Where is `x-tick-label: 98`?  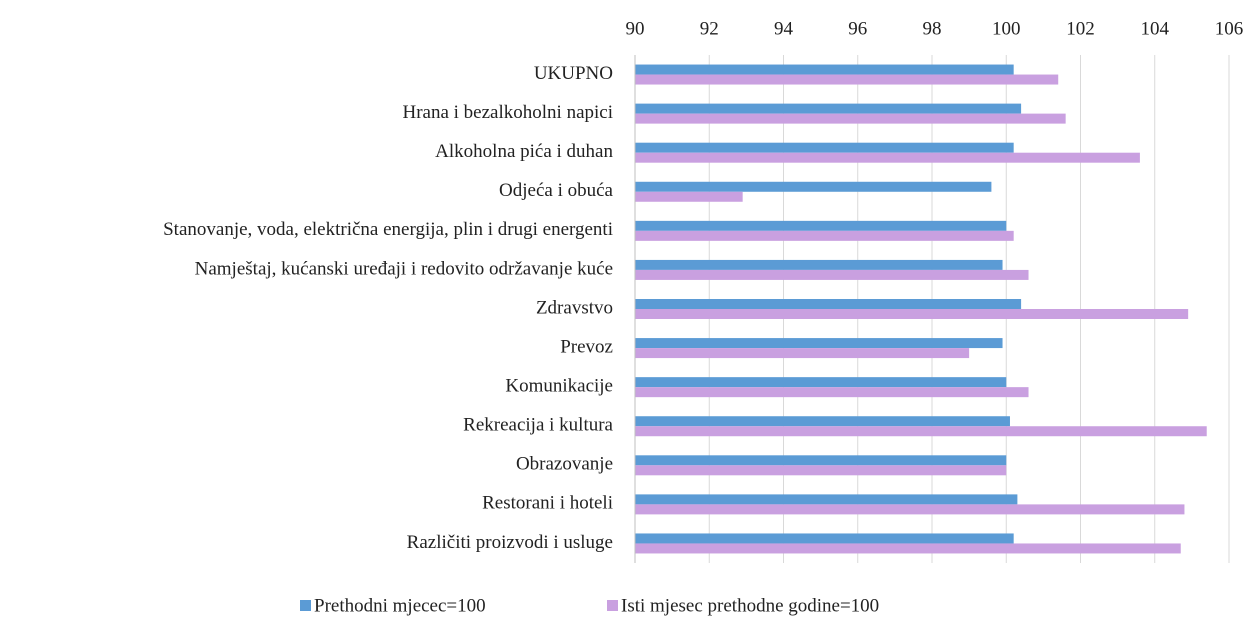
x-tick-label: 98 is located at coordinates (932, 28).